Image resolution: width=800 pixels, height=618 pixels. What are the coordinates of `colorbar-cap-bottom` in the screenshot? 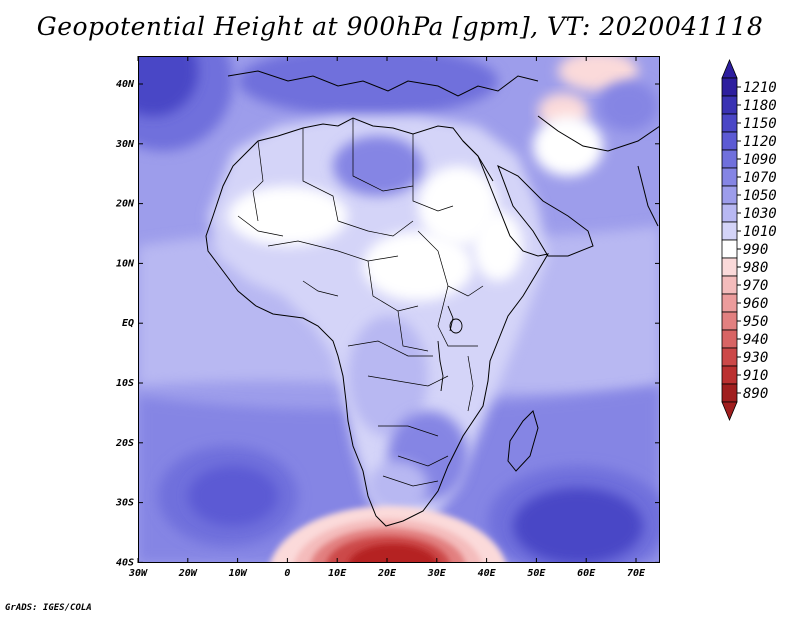 It's located at (729, 411).